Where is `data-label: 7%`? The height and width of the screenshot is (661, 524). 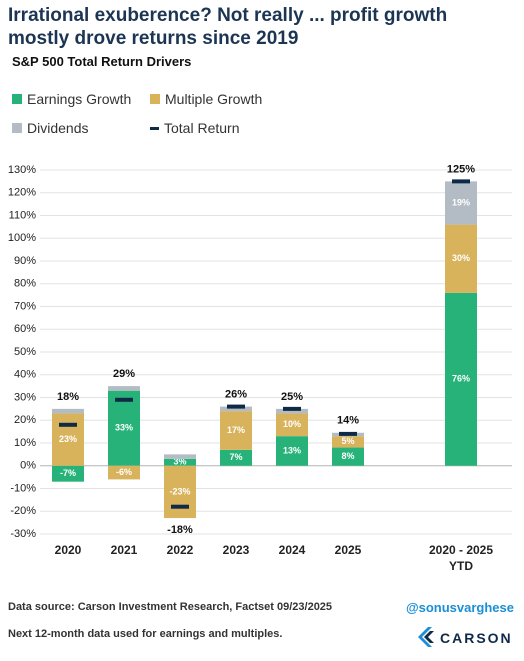 data-label: 7% is located at coordinates (235, 457).